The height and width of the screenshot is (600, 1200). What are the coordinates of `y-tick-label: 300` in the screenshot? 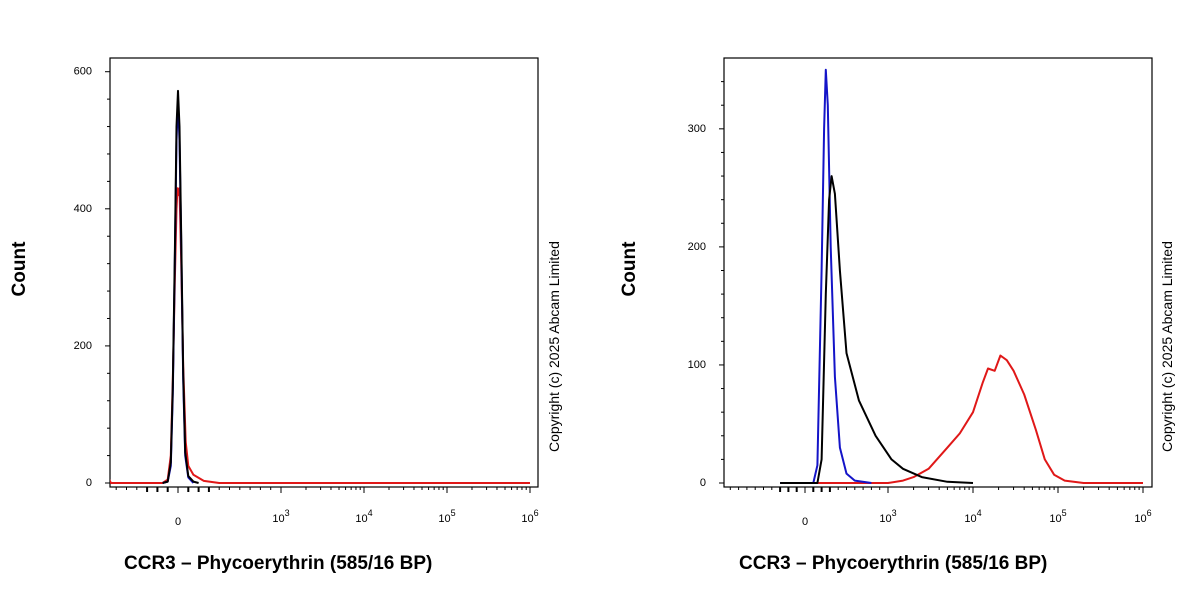 It's located at (697, 129).